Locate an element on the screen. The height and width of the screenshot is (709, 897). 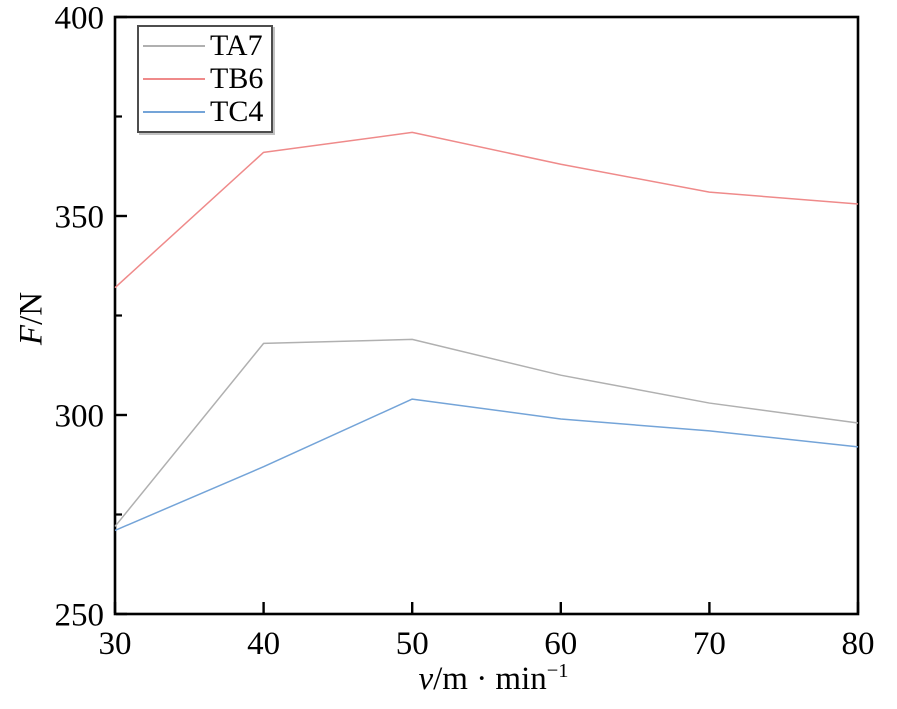
y-axis-label-symbol: F is located at coordinates (31, 335).